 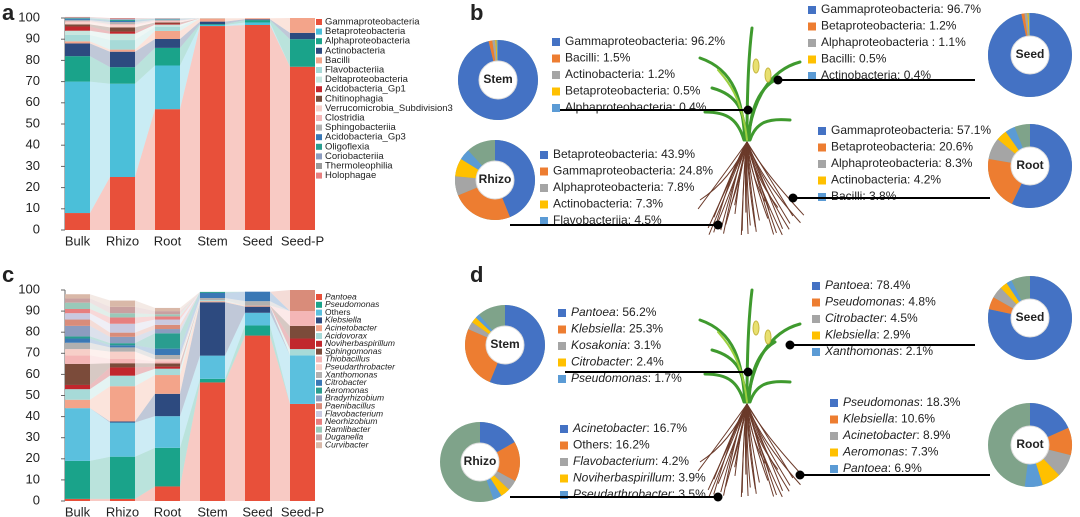 I want to click on y-tick-label: 40, so click(x=33, y=144).